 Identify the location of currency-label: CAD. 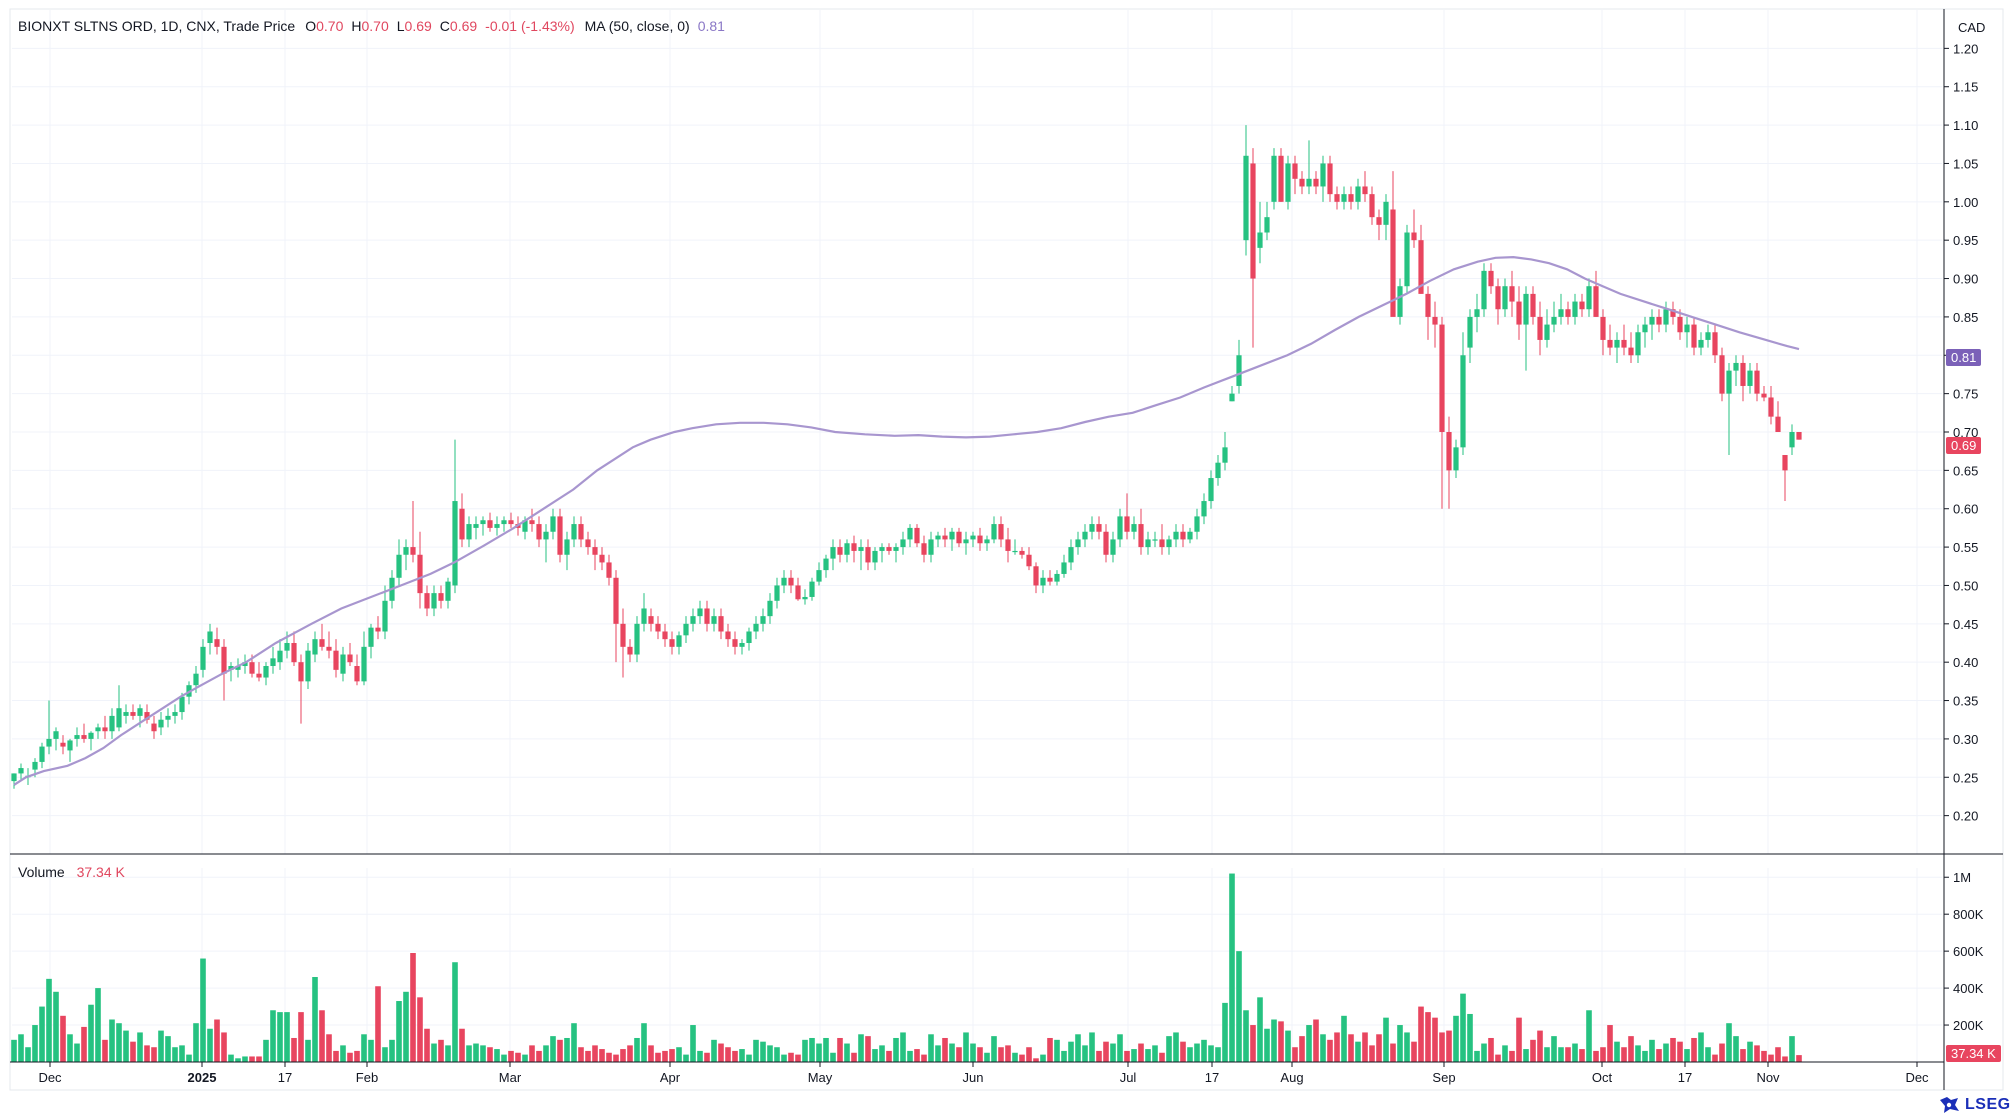
(1972, 27).